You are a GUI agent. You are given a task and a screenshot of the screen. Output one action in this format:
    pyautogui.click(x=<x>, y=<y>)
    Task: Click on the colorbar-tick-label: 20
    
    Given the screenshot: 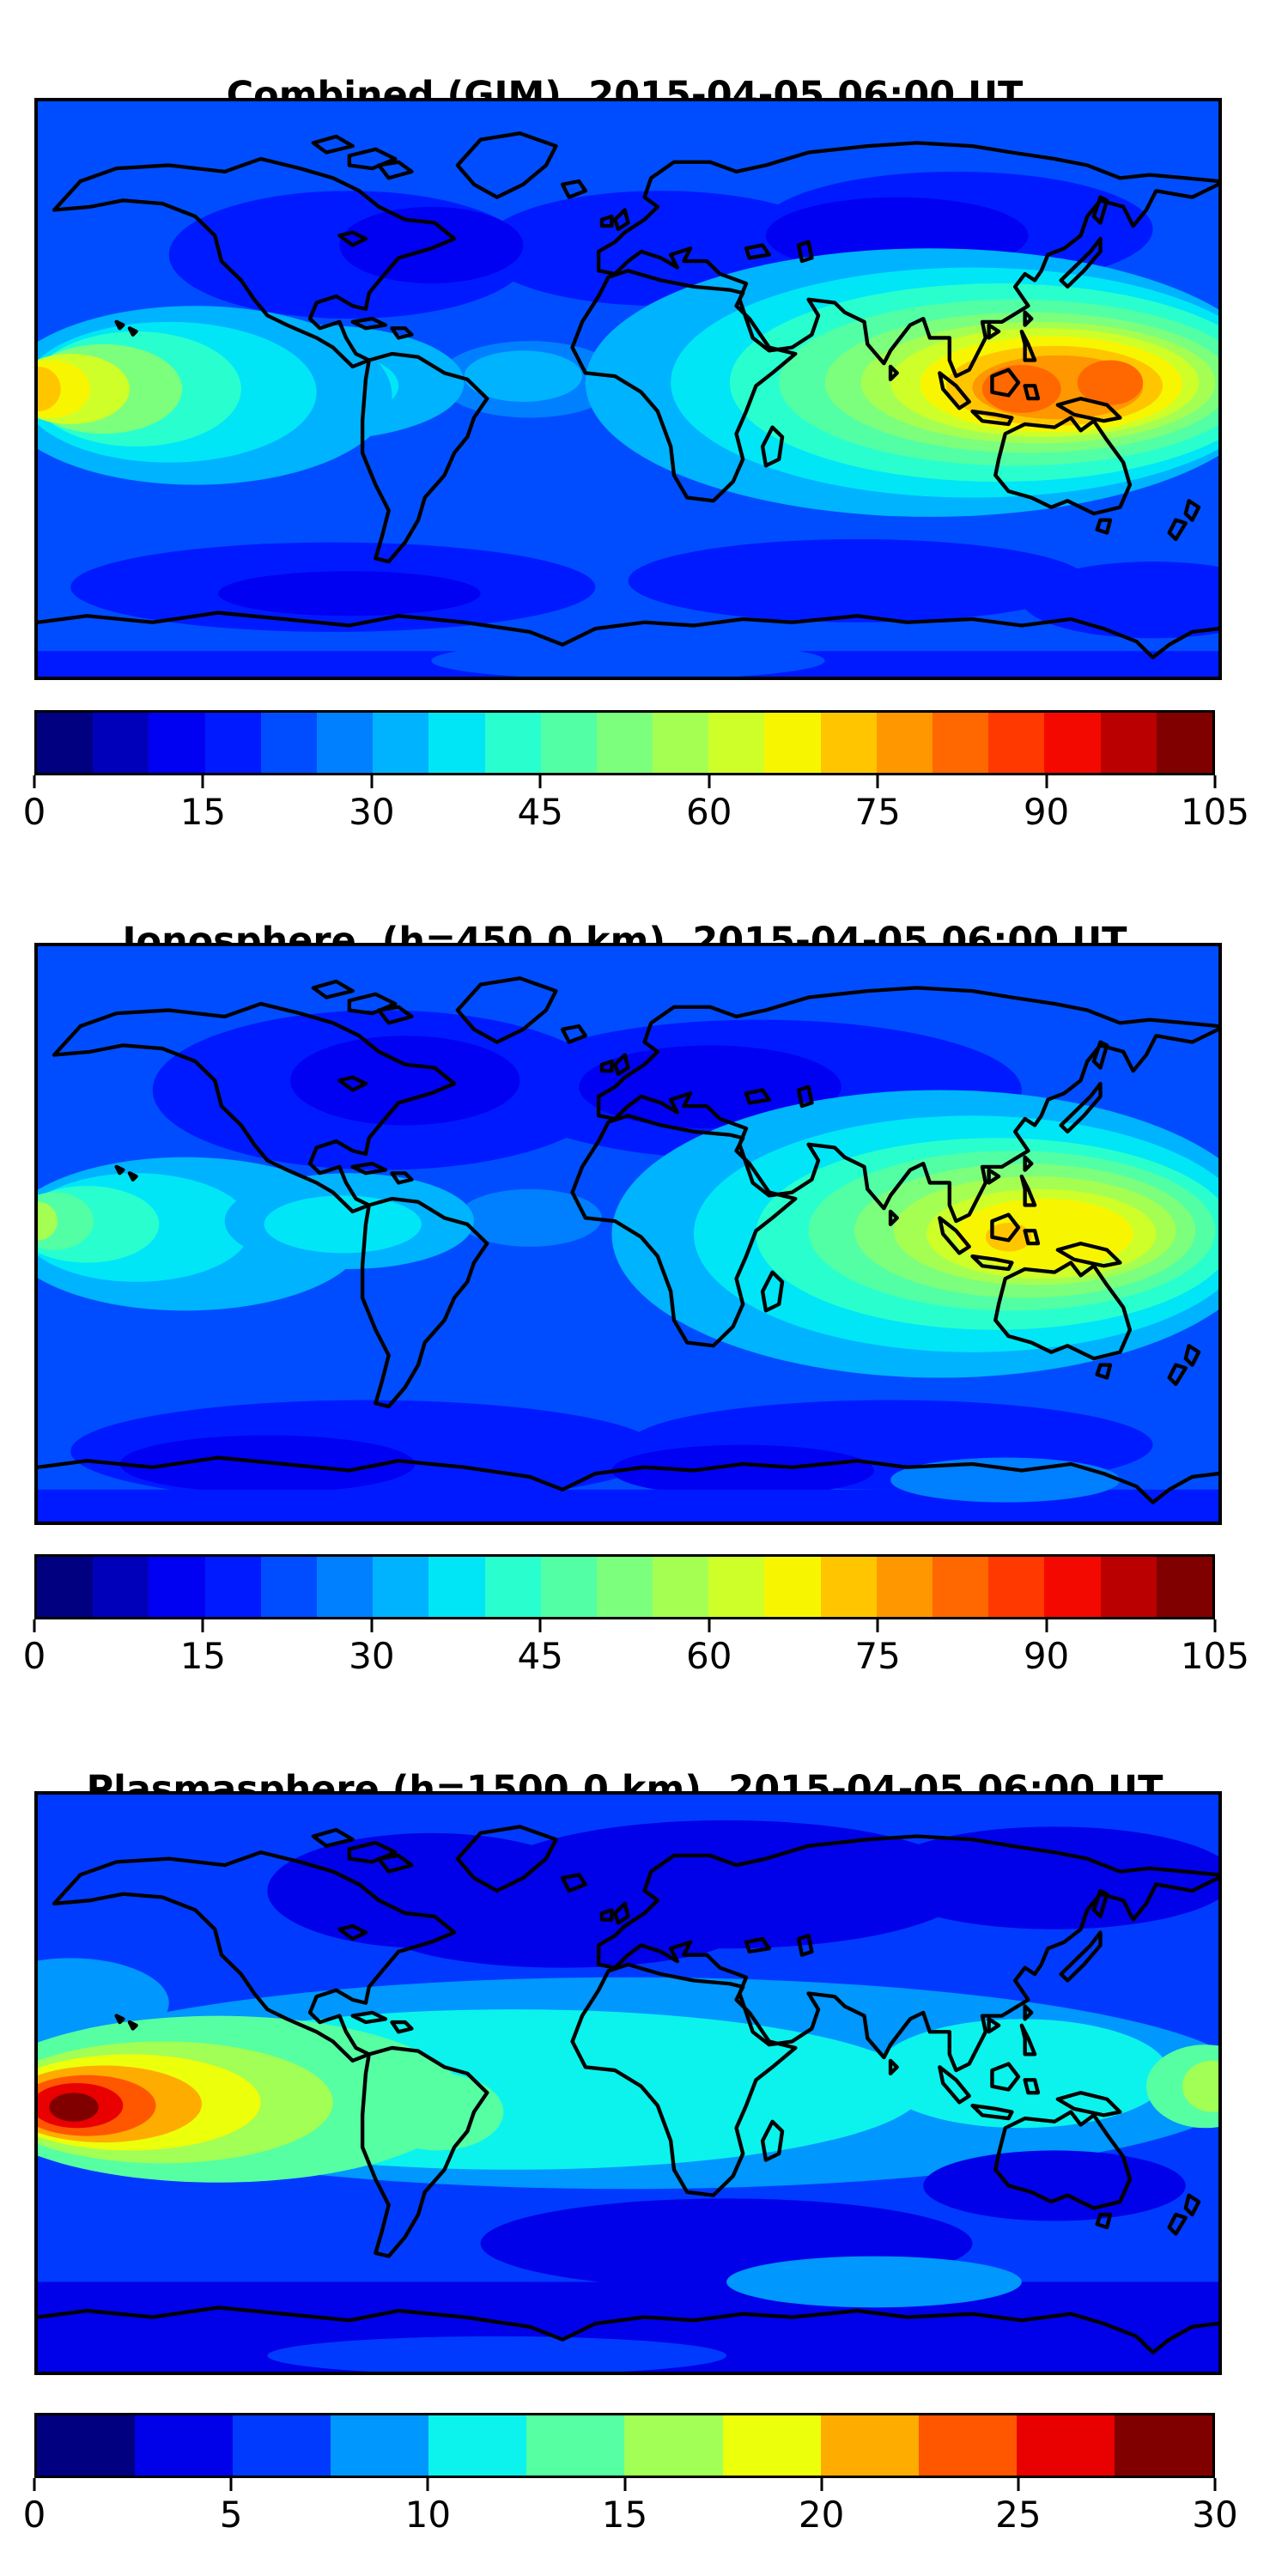 What is the action you would take?
    pyautogui.click(x=821, y=2515)
    